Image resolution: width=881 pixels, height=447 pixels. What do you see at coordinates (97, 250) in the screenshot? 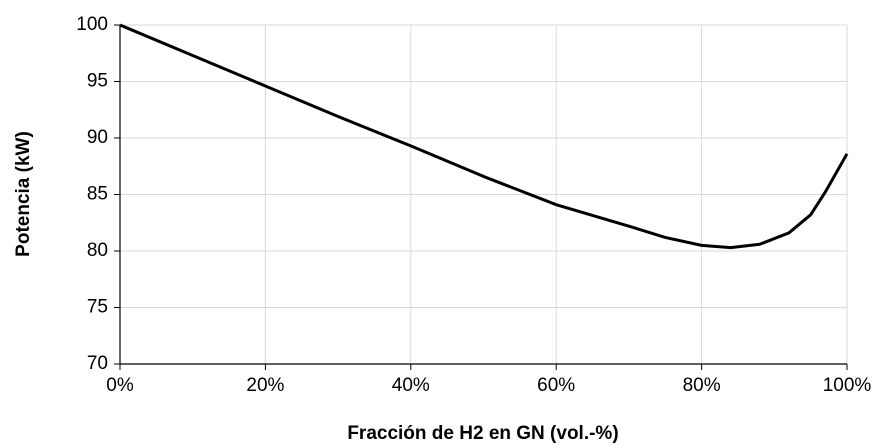
I see `y-tick-label: 80` at bounding box center [97, 250].